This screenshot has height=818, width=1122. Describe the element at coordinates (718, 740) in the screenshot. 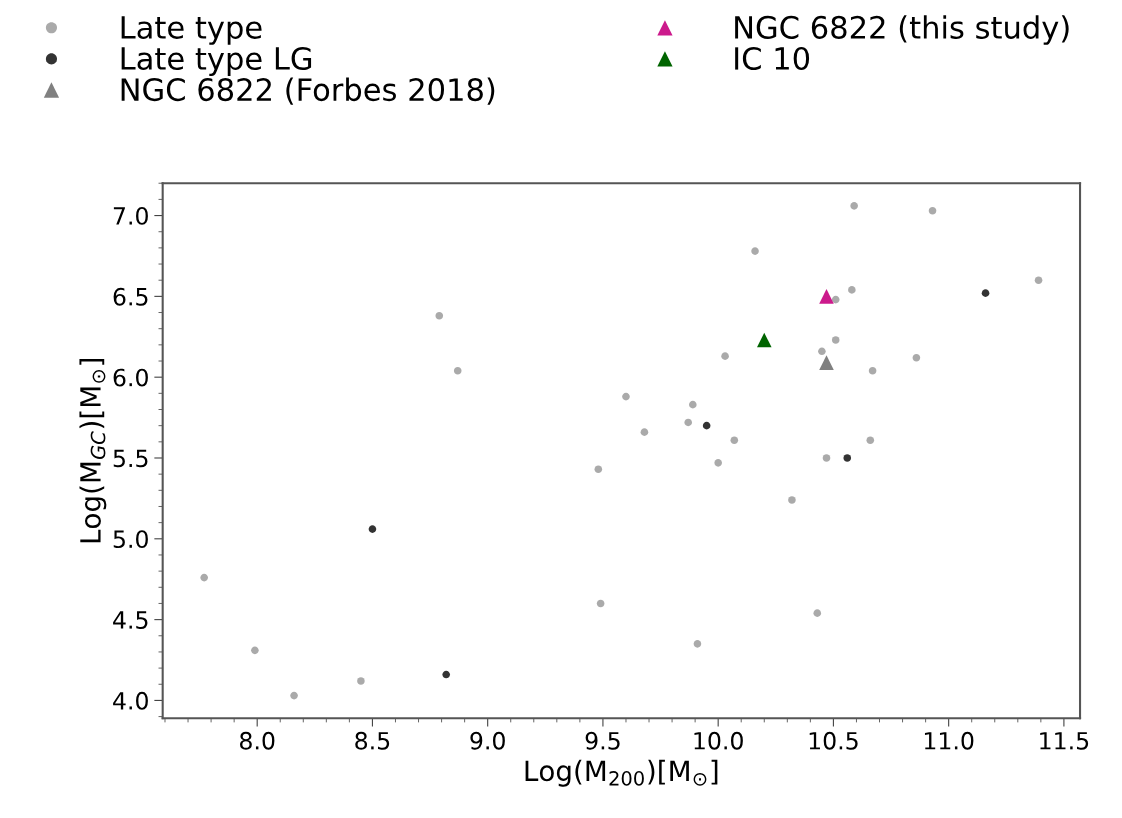

I see `x-tick-label: 10.0` at that location.